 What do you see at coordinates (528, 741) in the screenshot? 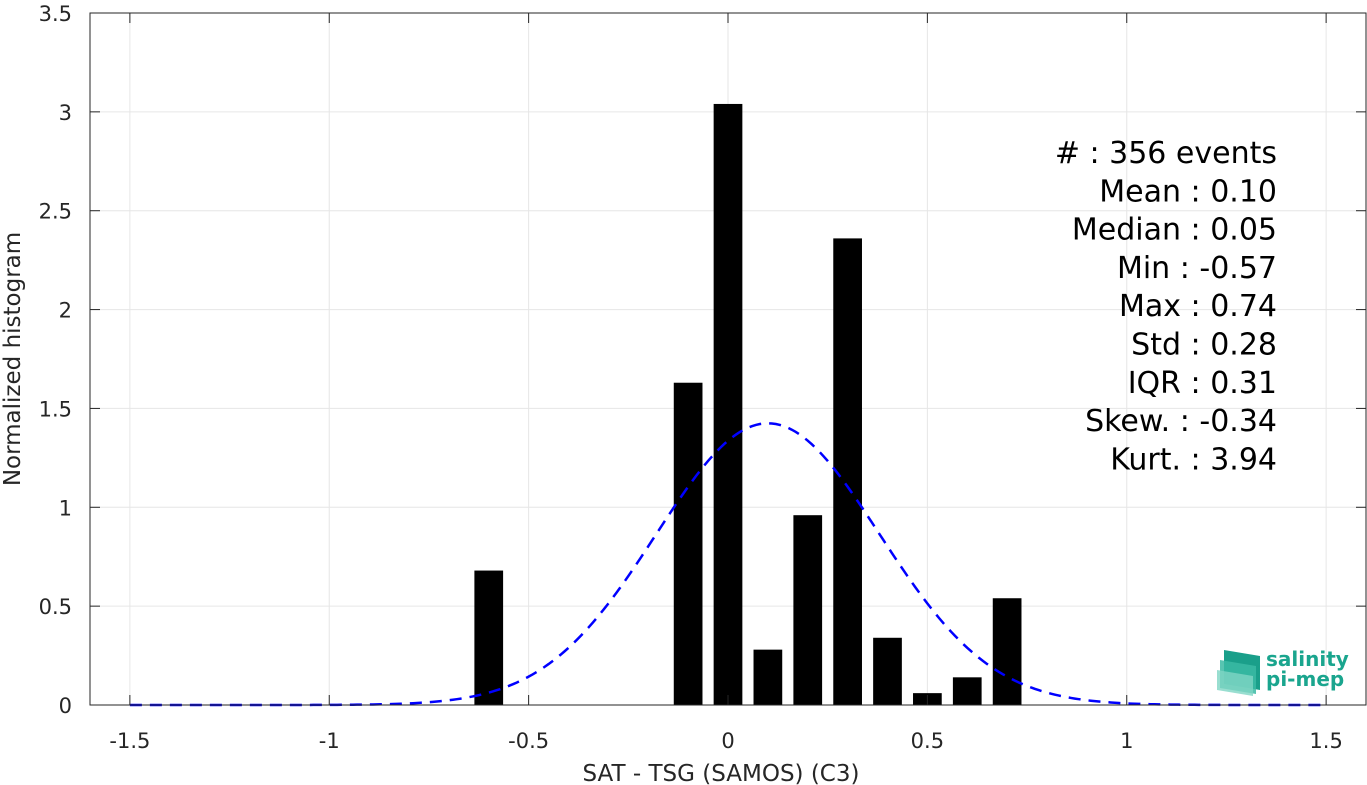
I see `x-tick-label: -0.5` at bounding box center [528, 741].